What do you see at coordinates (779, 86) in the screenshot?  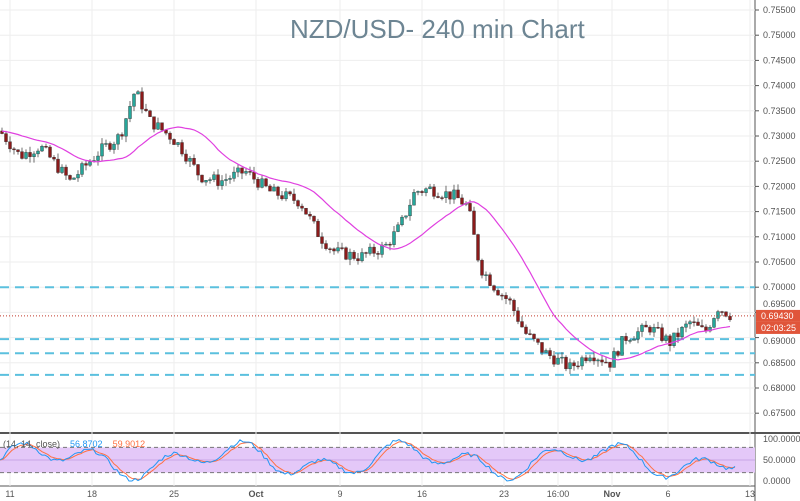 I see `y-tick-label: 0.74000` at bounding box center [779, 86].